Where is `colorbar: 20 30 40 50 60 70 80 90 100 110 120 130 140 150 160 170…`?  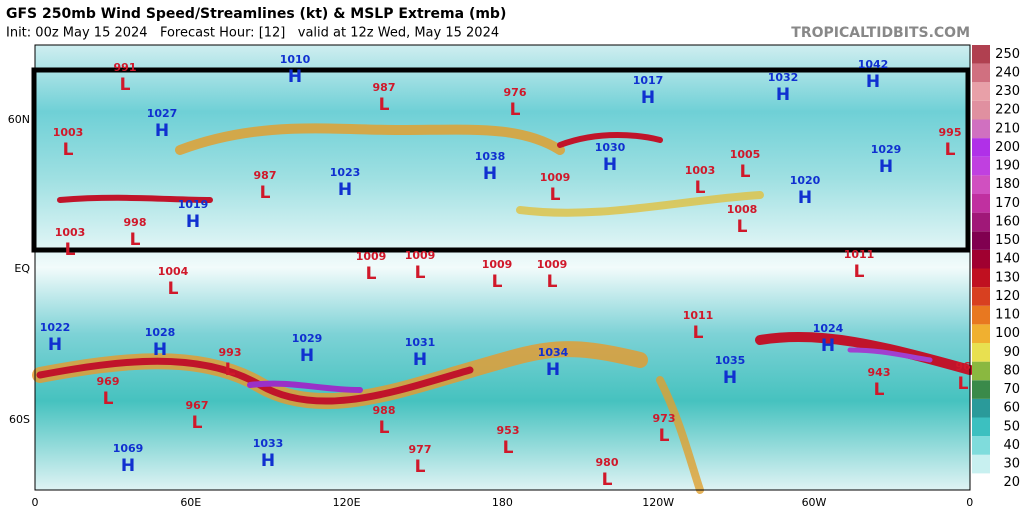
colorbar: 20 30 40 50 60 70 80 90 100 110 120 130 140 150 160 170… is located at coordinates (996, 268).